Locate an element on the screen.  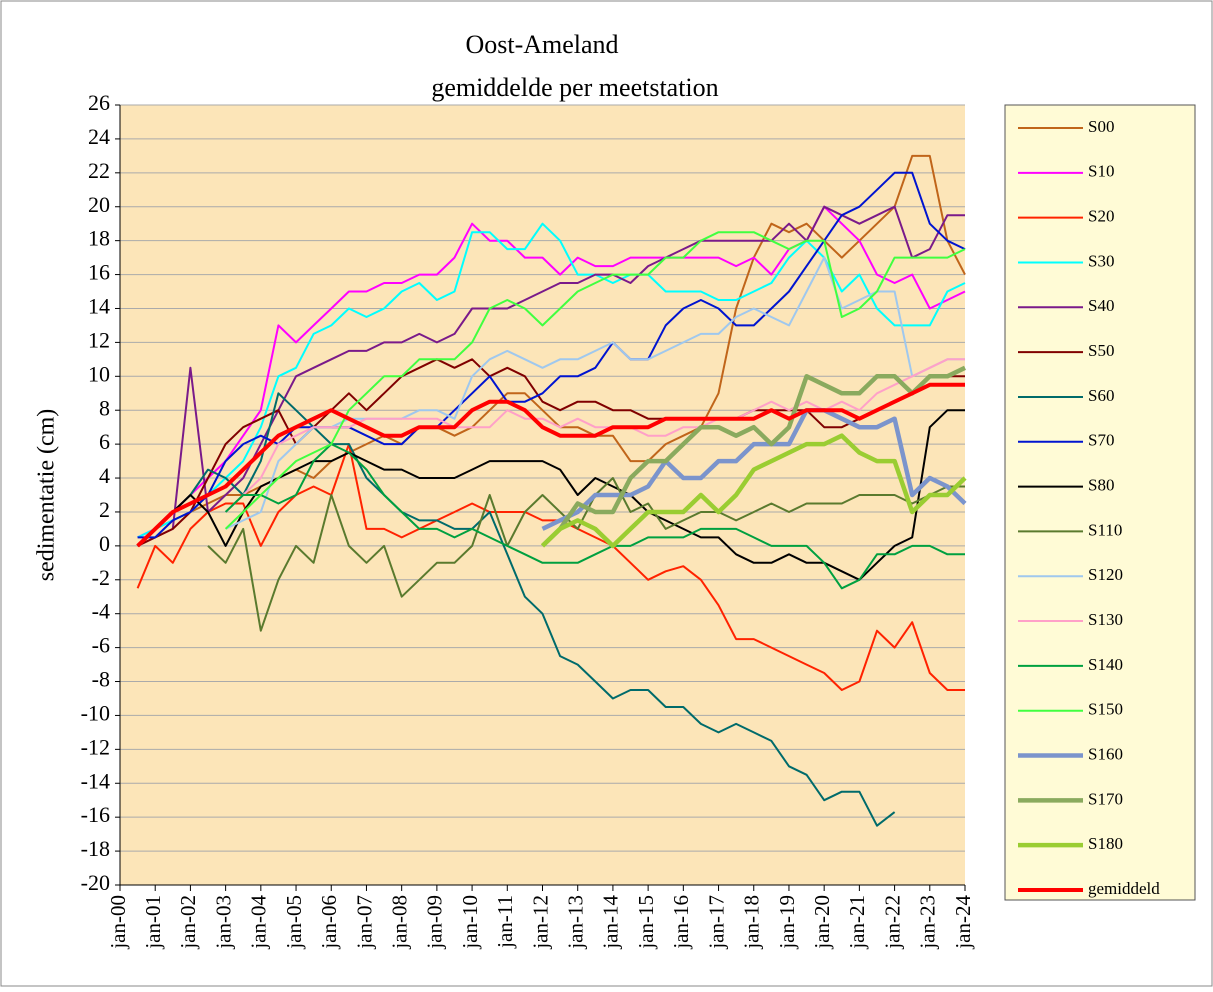
legend-label: S180 is located at coordinates (1105, 843).